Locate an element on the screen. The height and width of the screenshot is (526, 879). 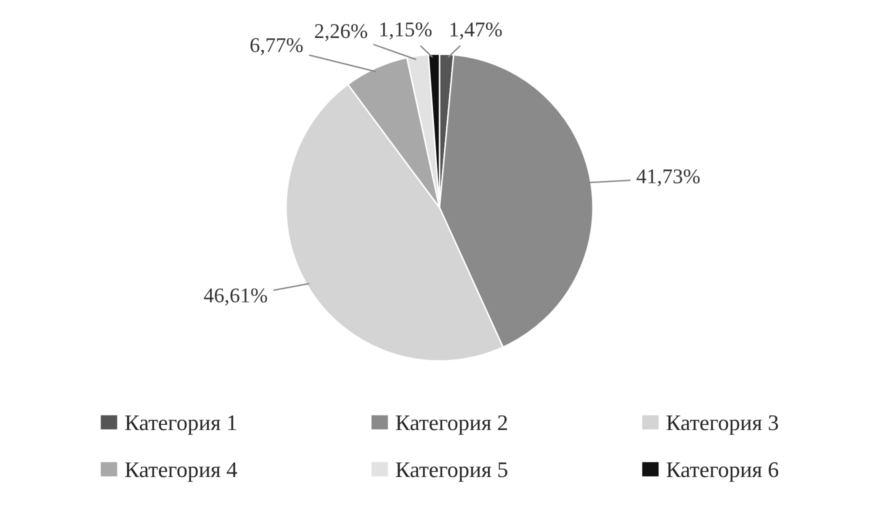
data-label: 1,15% is located at coordinates (406, 31).